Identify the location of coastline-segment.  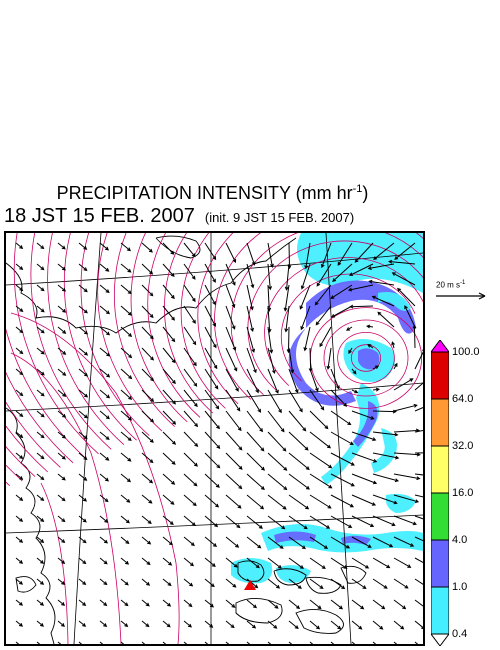
(290, 577).